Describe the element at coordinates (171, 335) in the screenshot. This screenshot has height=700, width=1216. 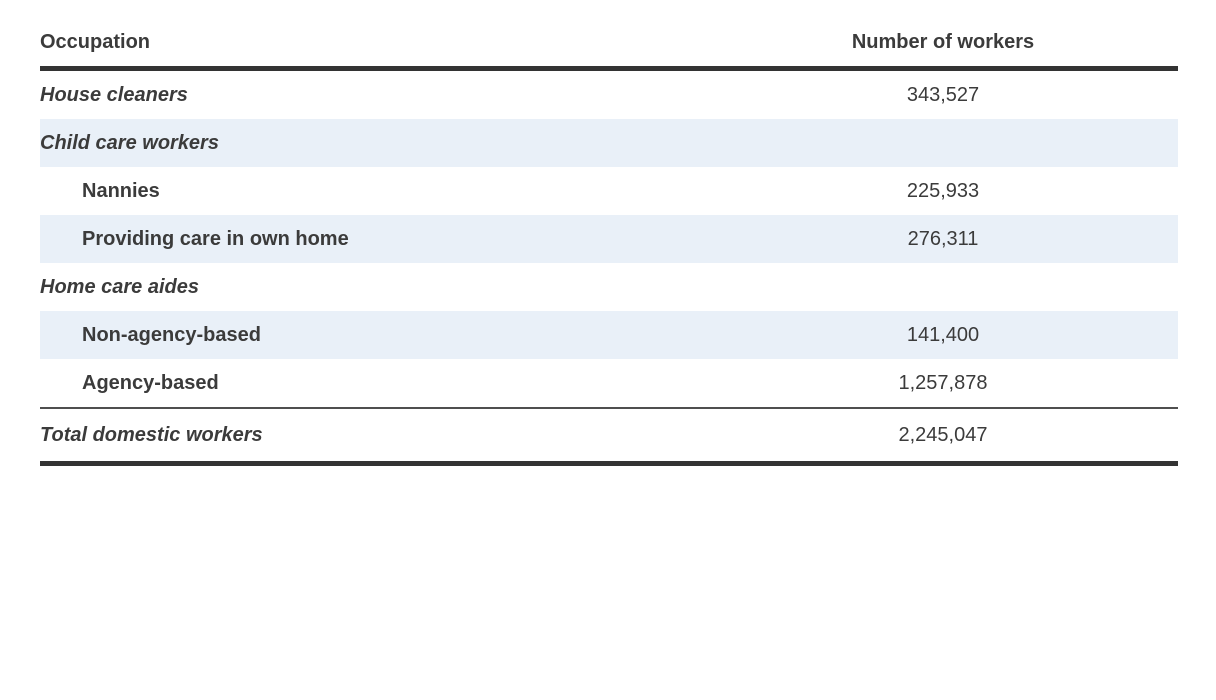
I see `row-label: Non-agency-based` at that location.